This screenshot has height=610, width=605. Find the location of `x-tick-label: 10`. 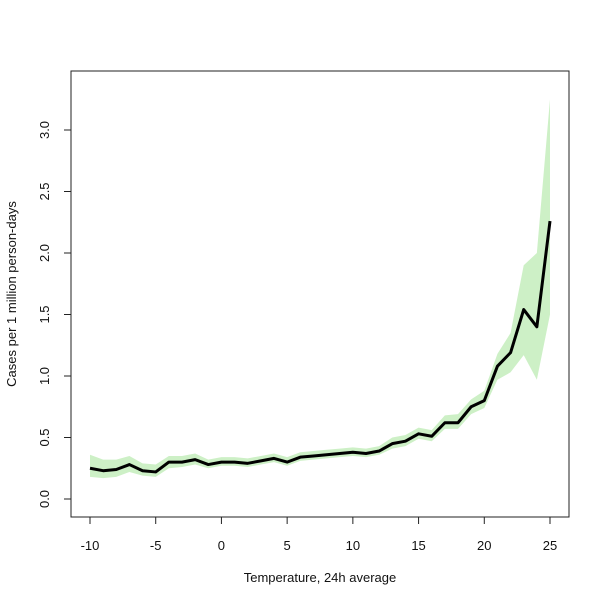

x-tick-label: 10 is located at coordinates (353, 545).